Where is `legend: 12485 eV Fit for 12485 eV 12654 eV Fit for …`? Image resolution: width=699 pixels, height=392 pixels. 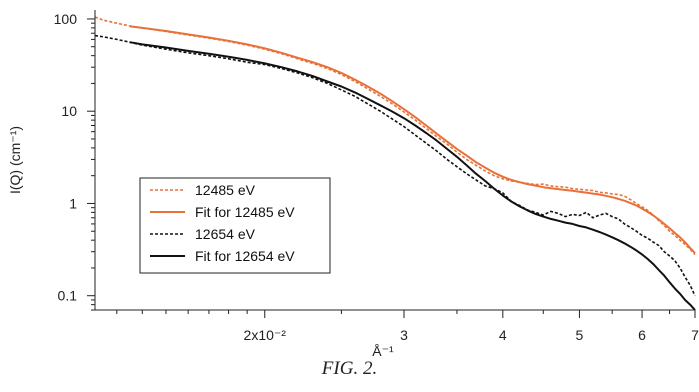
legend: 12485 eV Fit for 12485 eV 12654 eV Fit for … is located at coordinates (235, 225).